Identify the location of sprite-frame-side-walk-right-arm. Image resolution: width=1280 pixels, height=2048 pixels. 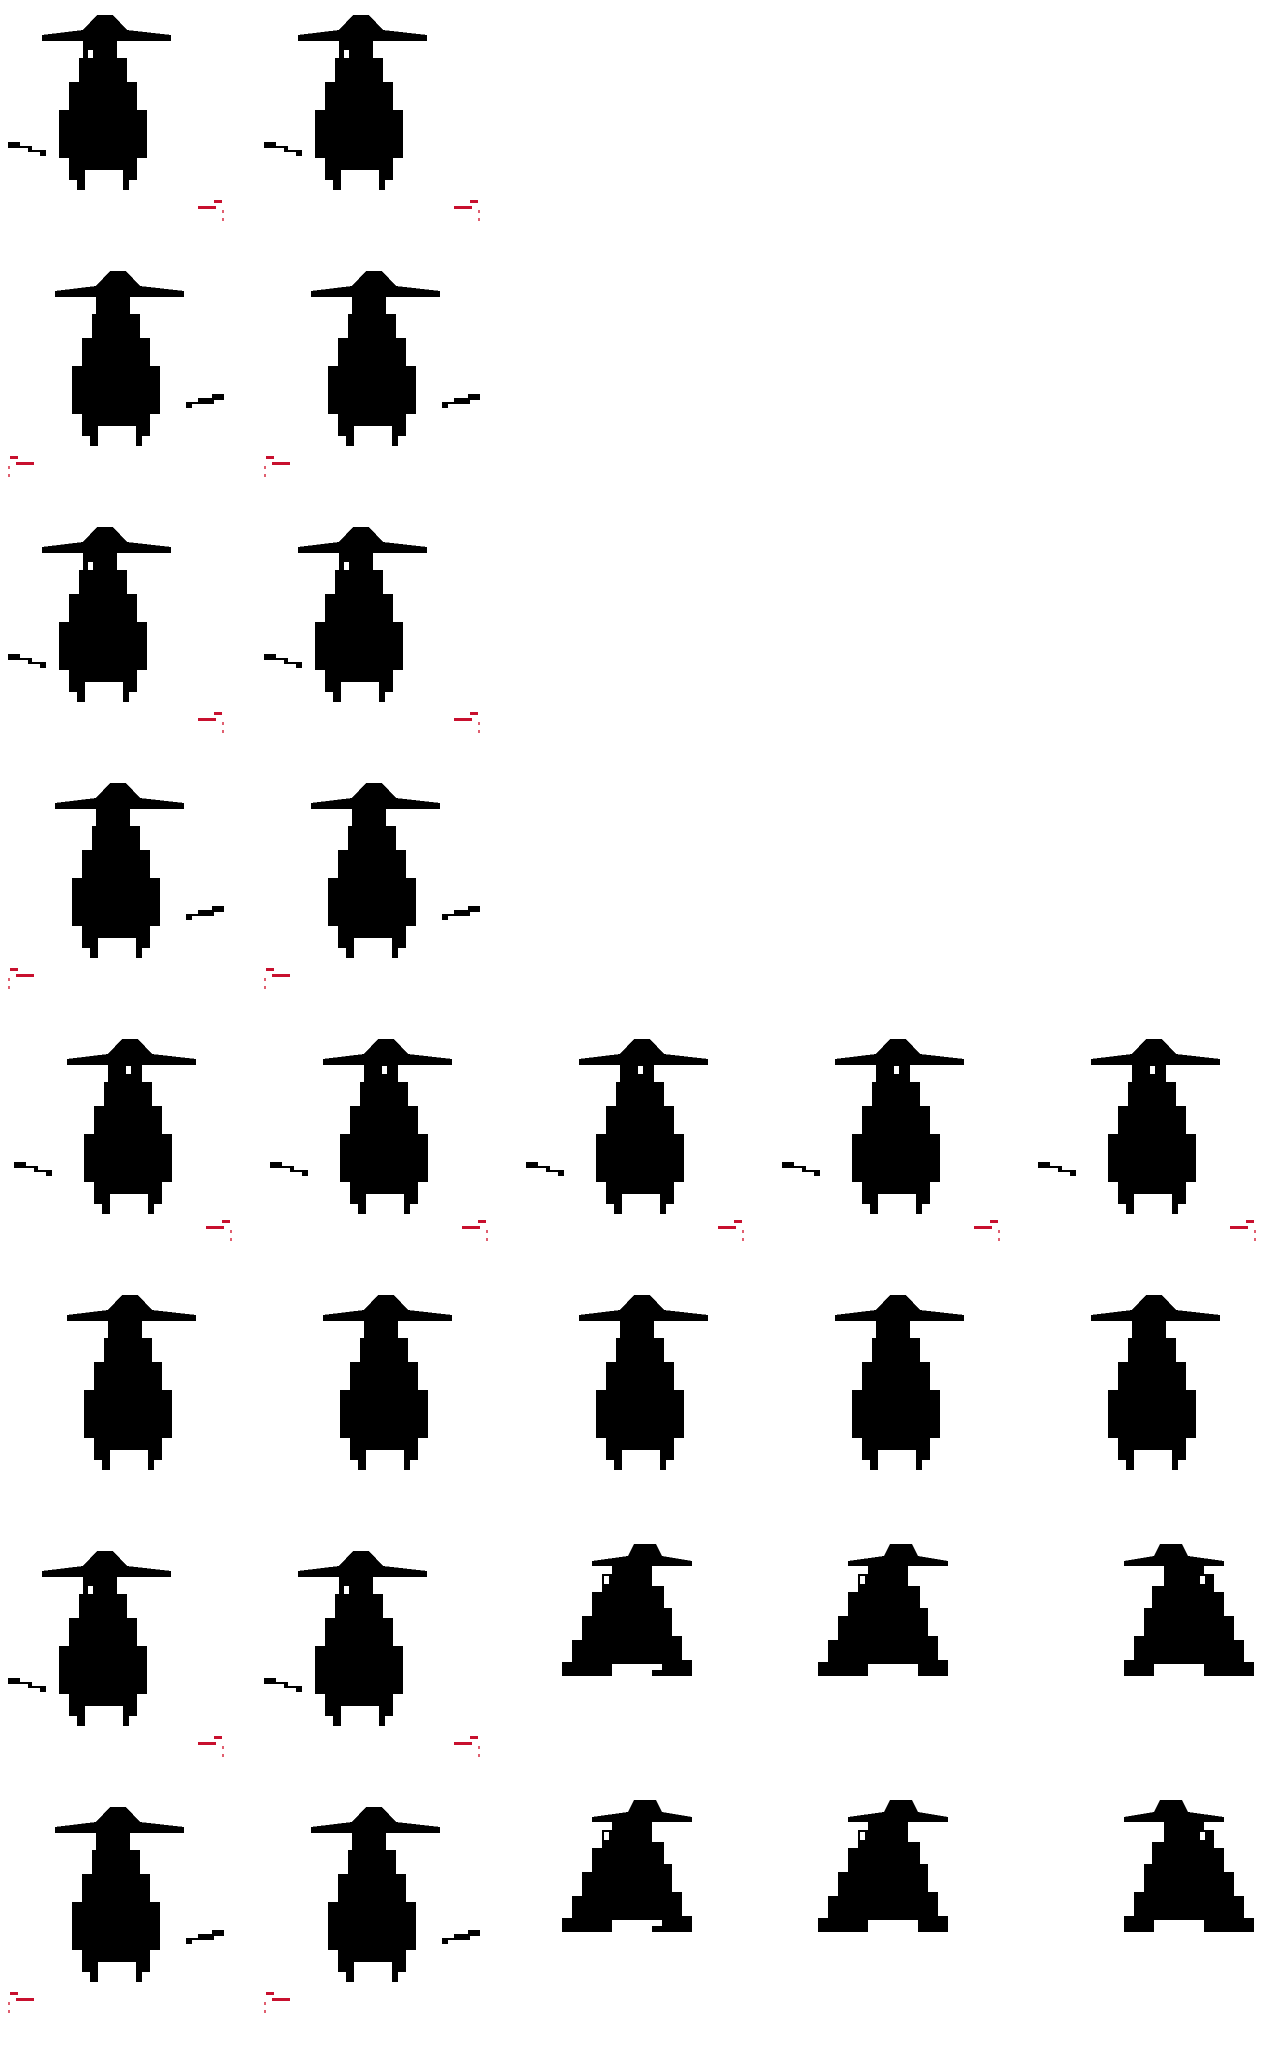
(883, 1866).